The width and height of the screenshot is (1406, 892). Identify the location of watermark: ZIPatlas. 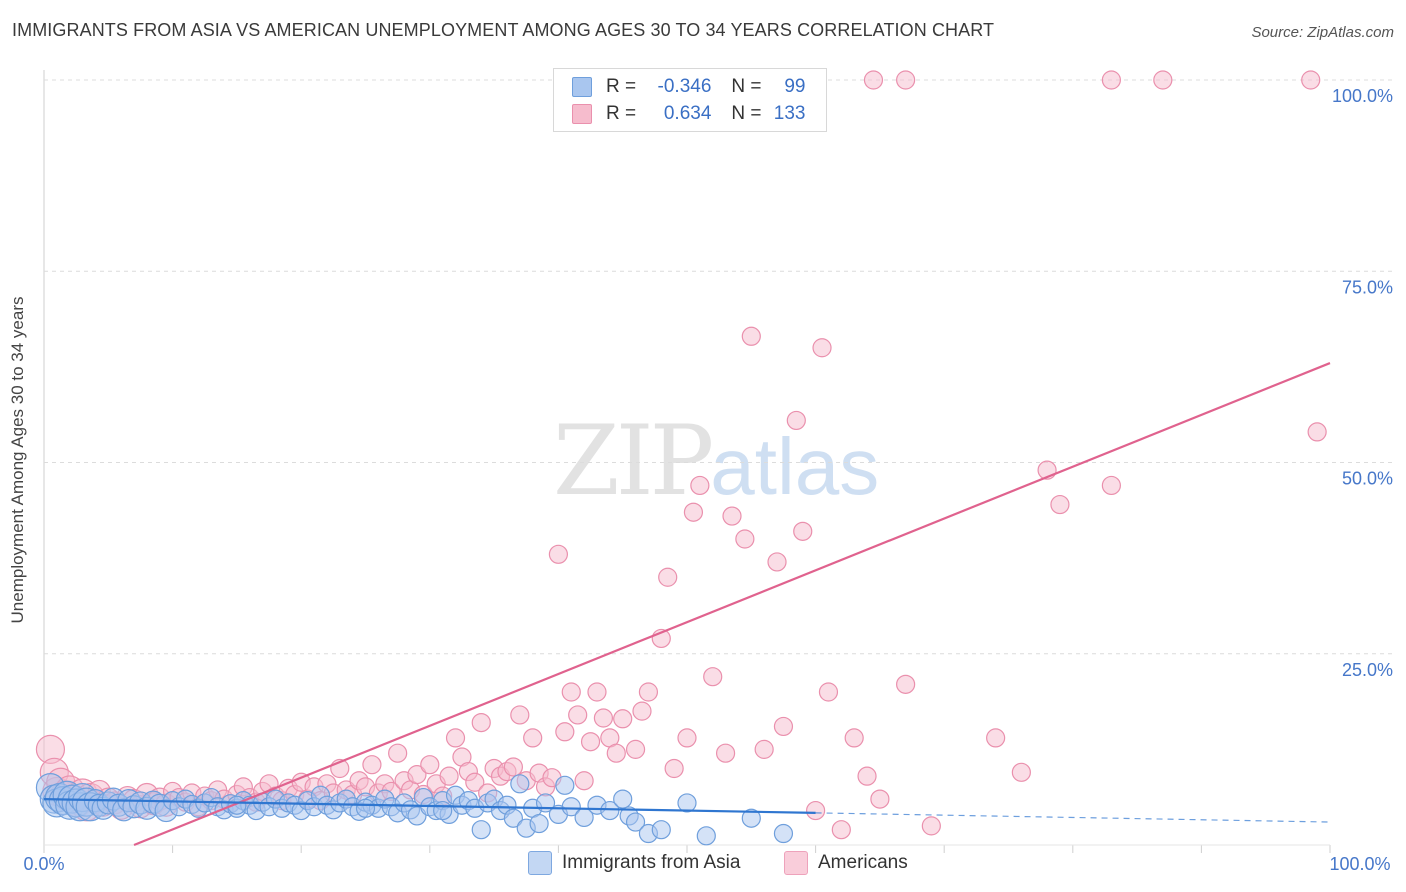
(716, 461).